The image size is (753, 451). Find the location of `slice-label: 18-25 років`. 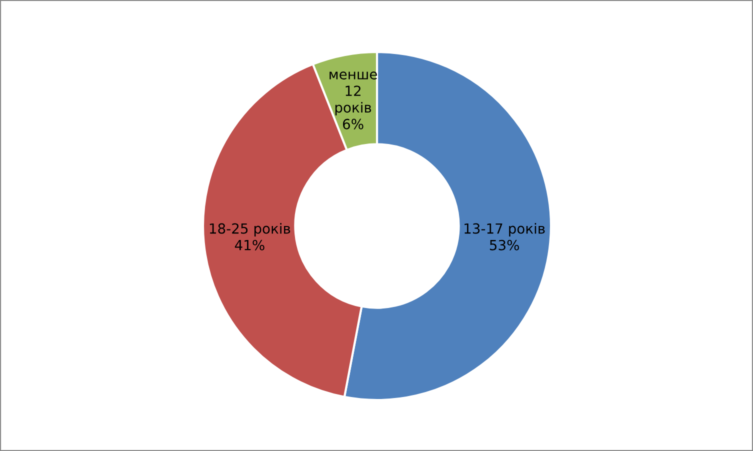

slice-label: 18-25 років is located at coordinates (250, 229).